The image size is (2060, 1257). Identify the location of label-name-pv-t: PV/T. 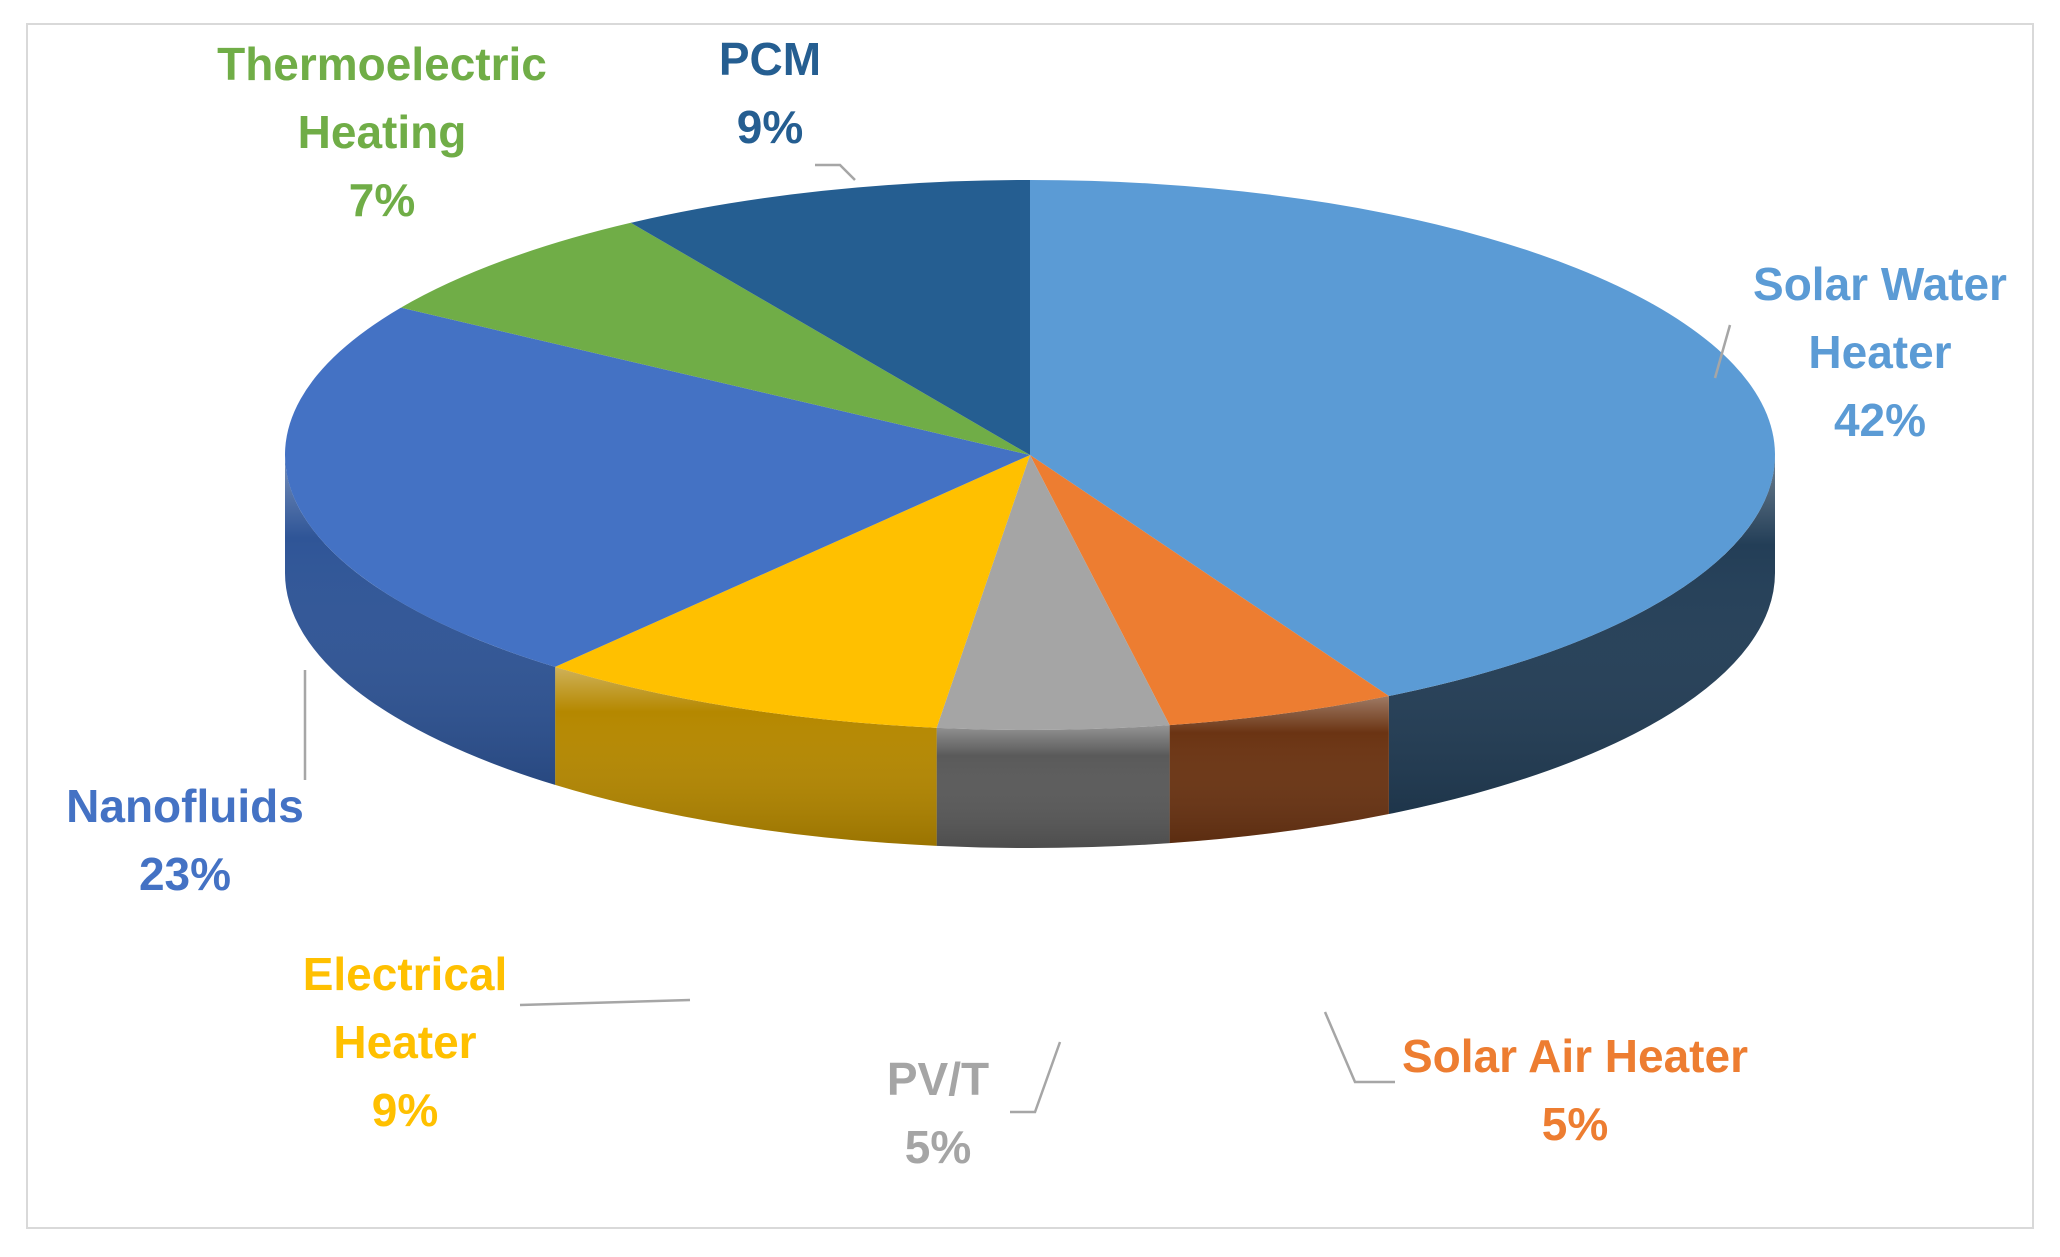
(938, 1079).